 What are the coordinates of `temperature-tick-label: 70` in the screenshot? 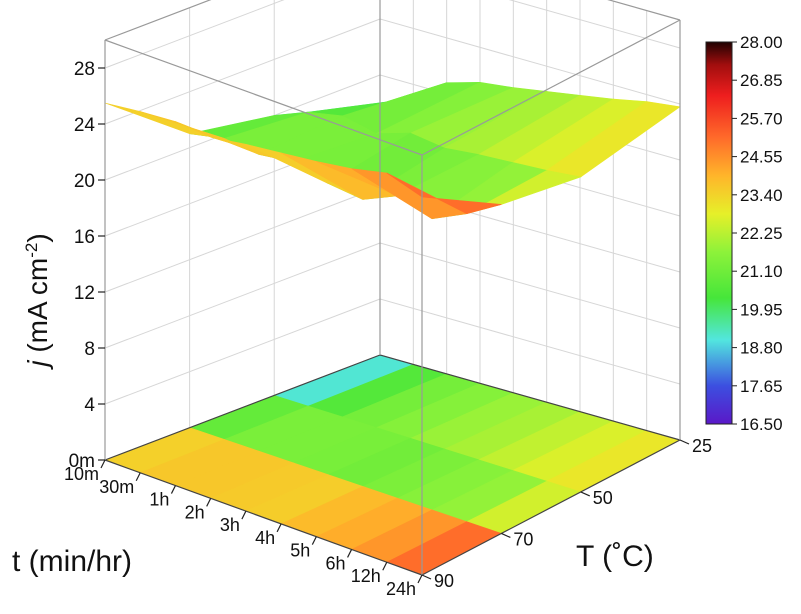 It's located at (523, 539).